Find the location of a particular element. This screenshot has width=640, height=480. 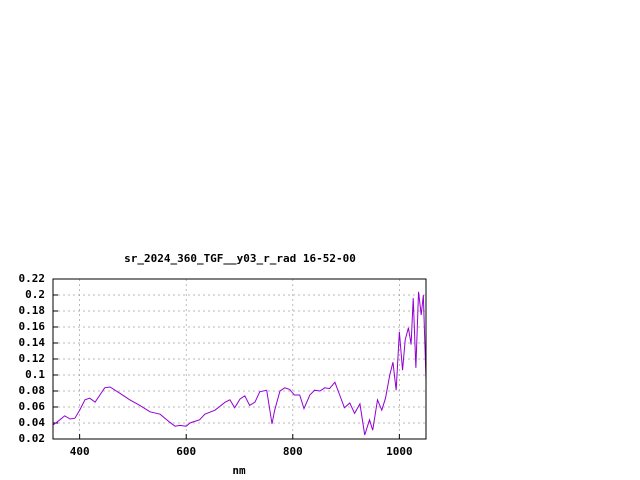

x-tick-label: 600 is located at coordinates (186, 451).